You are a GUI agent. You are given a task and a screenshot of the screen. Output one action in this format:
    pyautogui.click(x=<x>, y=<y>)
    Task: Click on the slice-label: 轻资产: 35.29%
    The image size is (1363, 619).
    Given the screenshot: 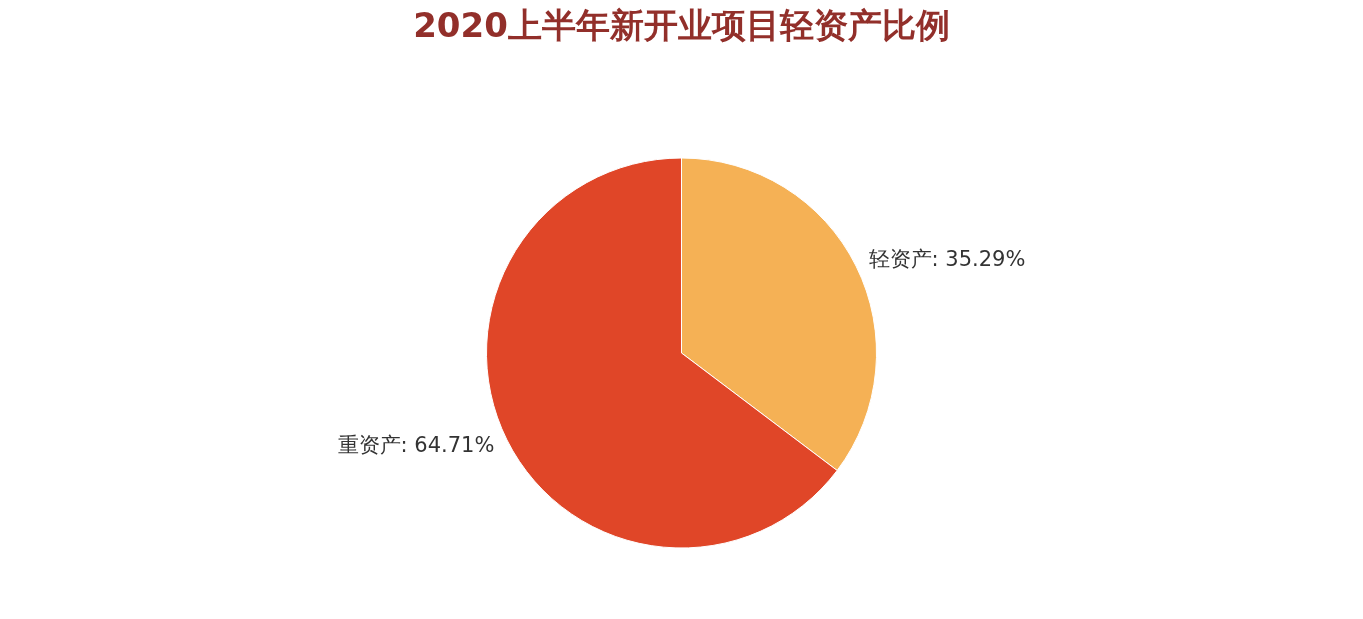 What is the action you would take?
    pyautogui.click(x=947, y=258)
    